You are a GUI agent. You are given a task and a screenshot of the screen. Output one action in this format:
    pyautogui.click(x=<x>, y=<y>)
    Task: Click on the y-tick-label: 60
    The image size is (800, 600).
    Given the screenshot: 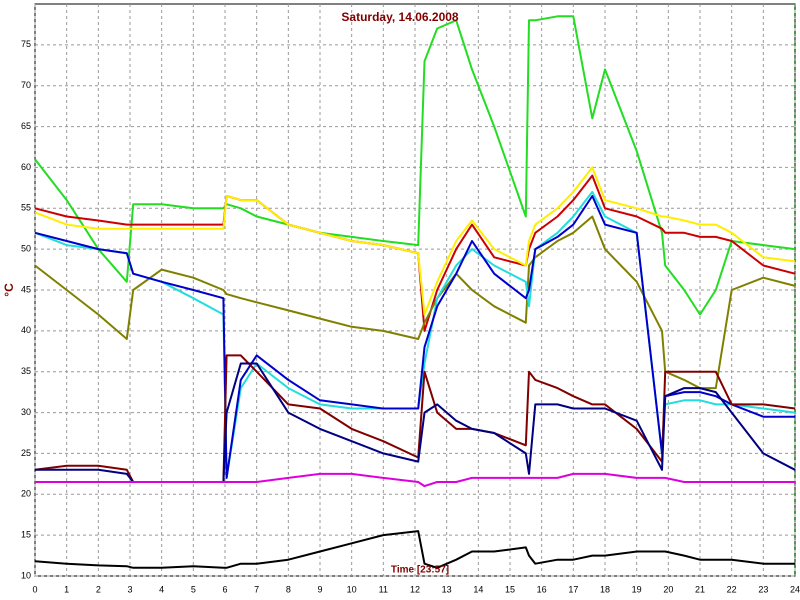 What is the action you would take?
    pyautogui.click(x=26, y=167)
    